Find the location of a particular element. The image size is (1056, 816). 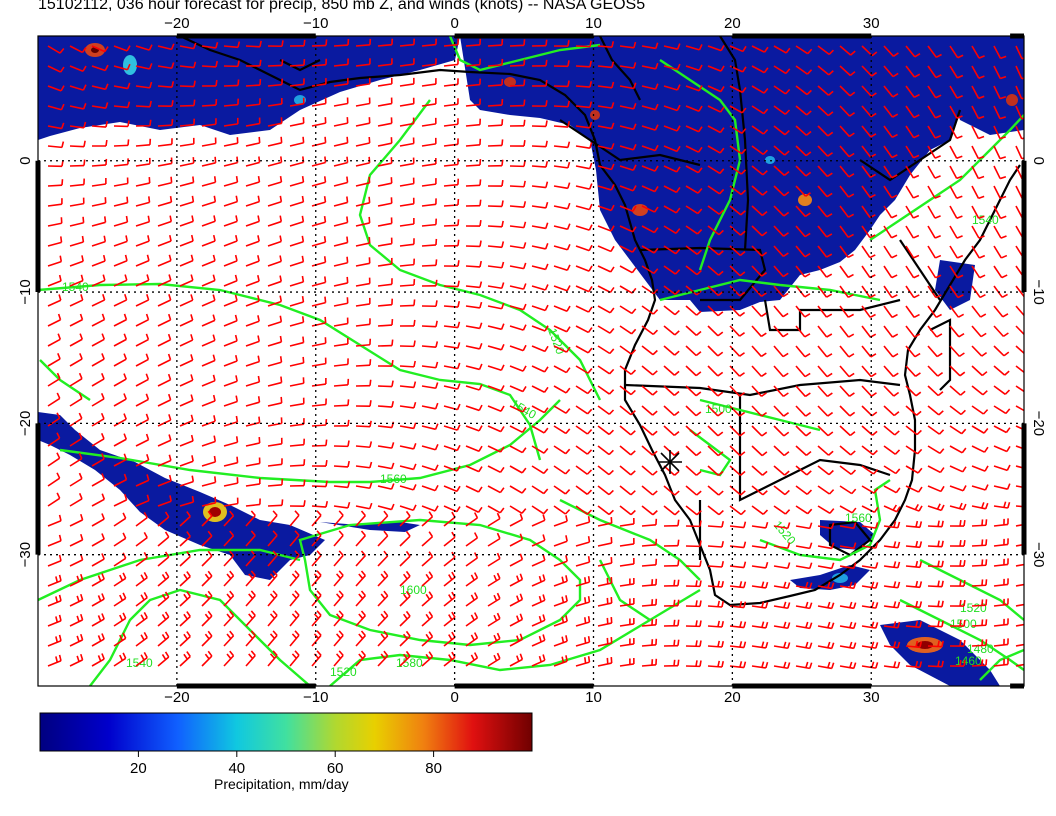

asterisk-icon is located at coordinates (670, 462).